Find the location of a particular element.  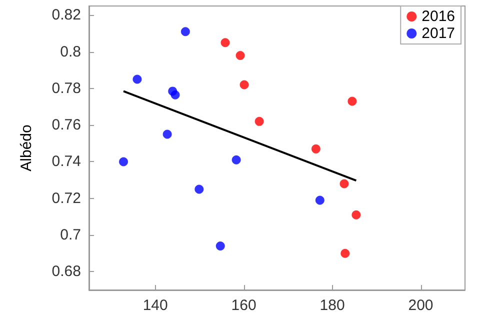

x-tick-label: 140 is located at coordinates (155, 305).